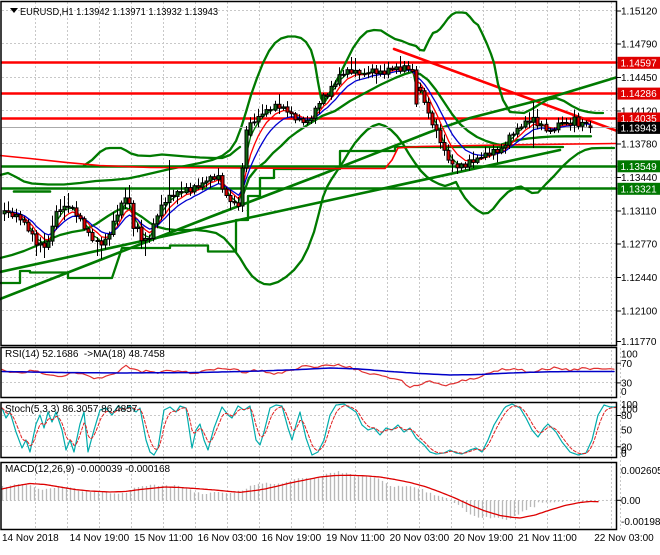  Describe the element at coordinates (627, 416) in the screenshot. I see `svg-text: 80` at that location.